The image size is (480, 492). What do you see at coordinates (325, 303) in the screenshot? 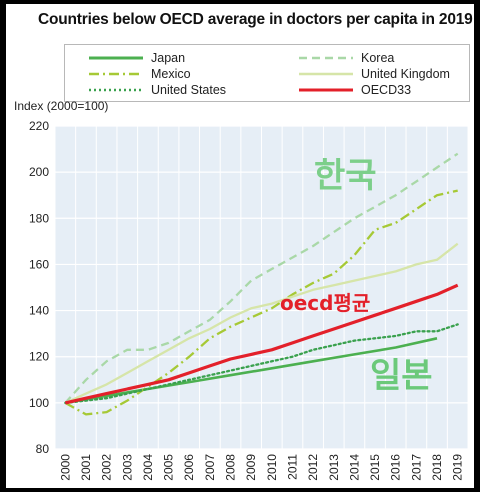
I see `annotation-oecd-average: oecd평균` at bounding box center [325, 303].